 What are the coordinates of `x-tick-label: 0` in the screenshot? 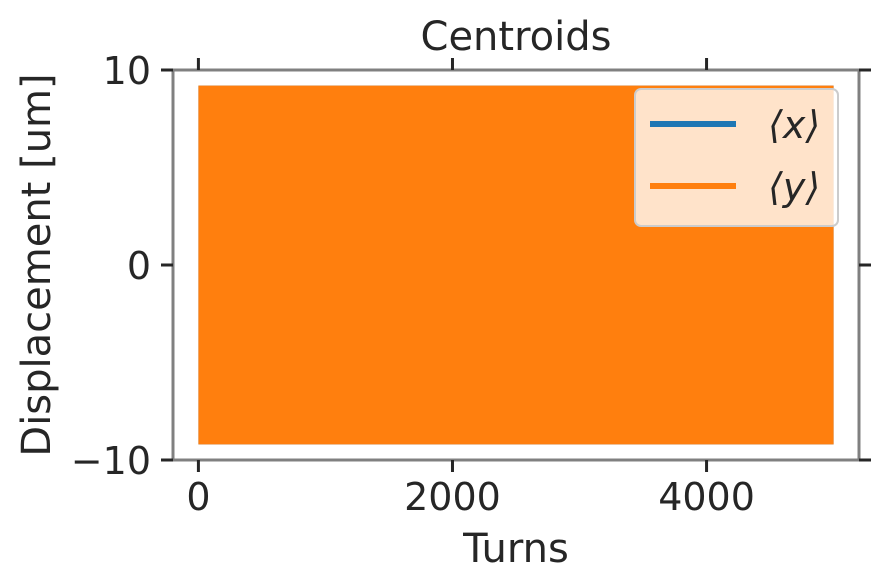 It's located at (198, 497).